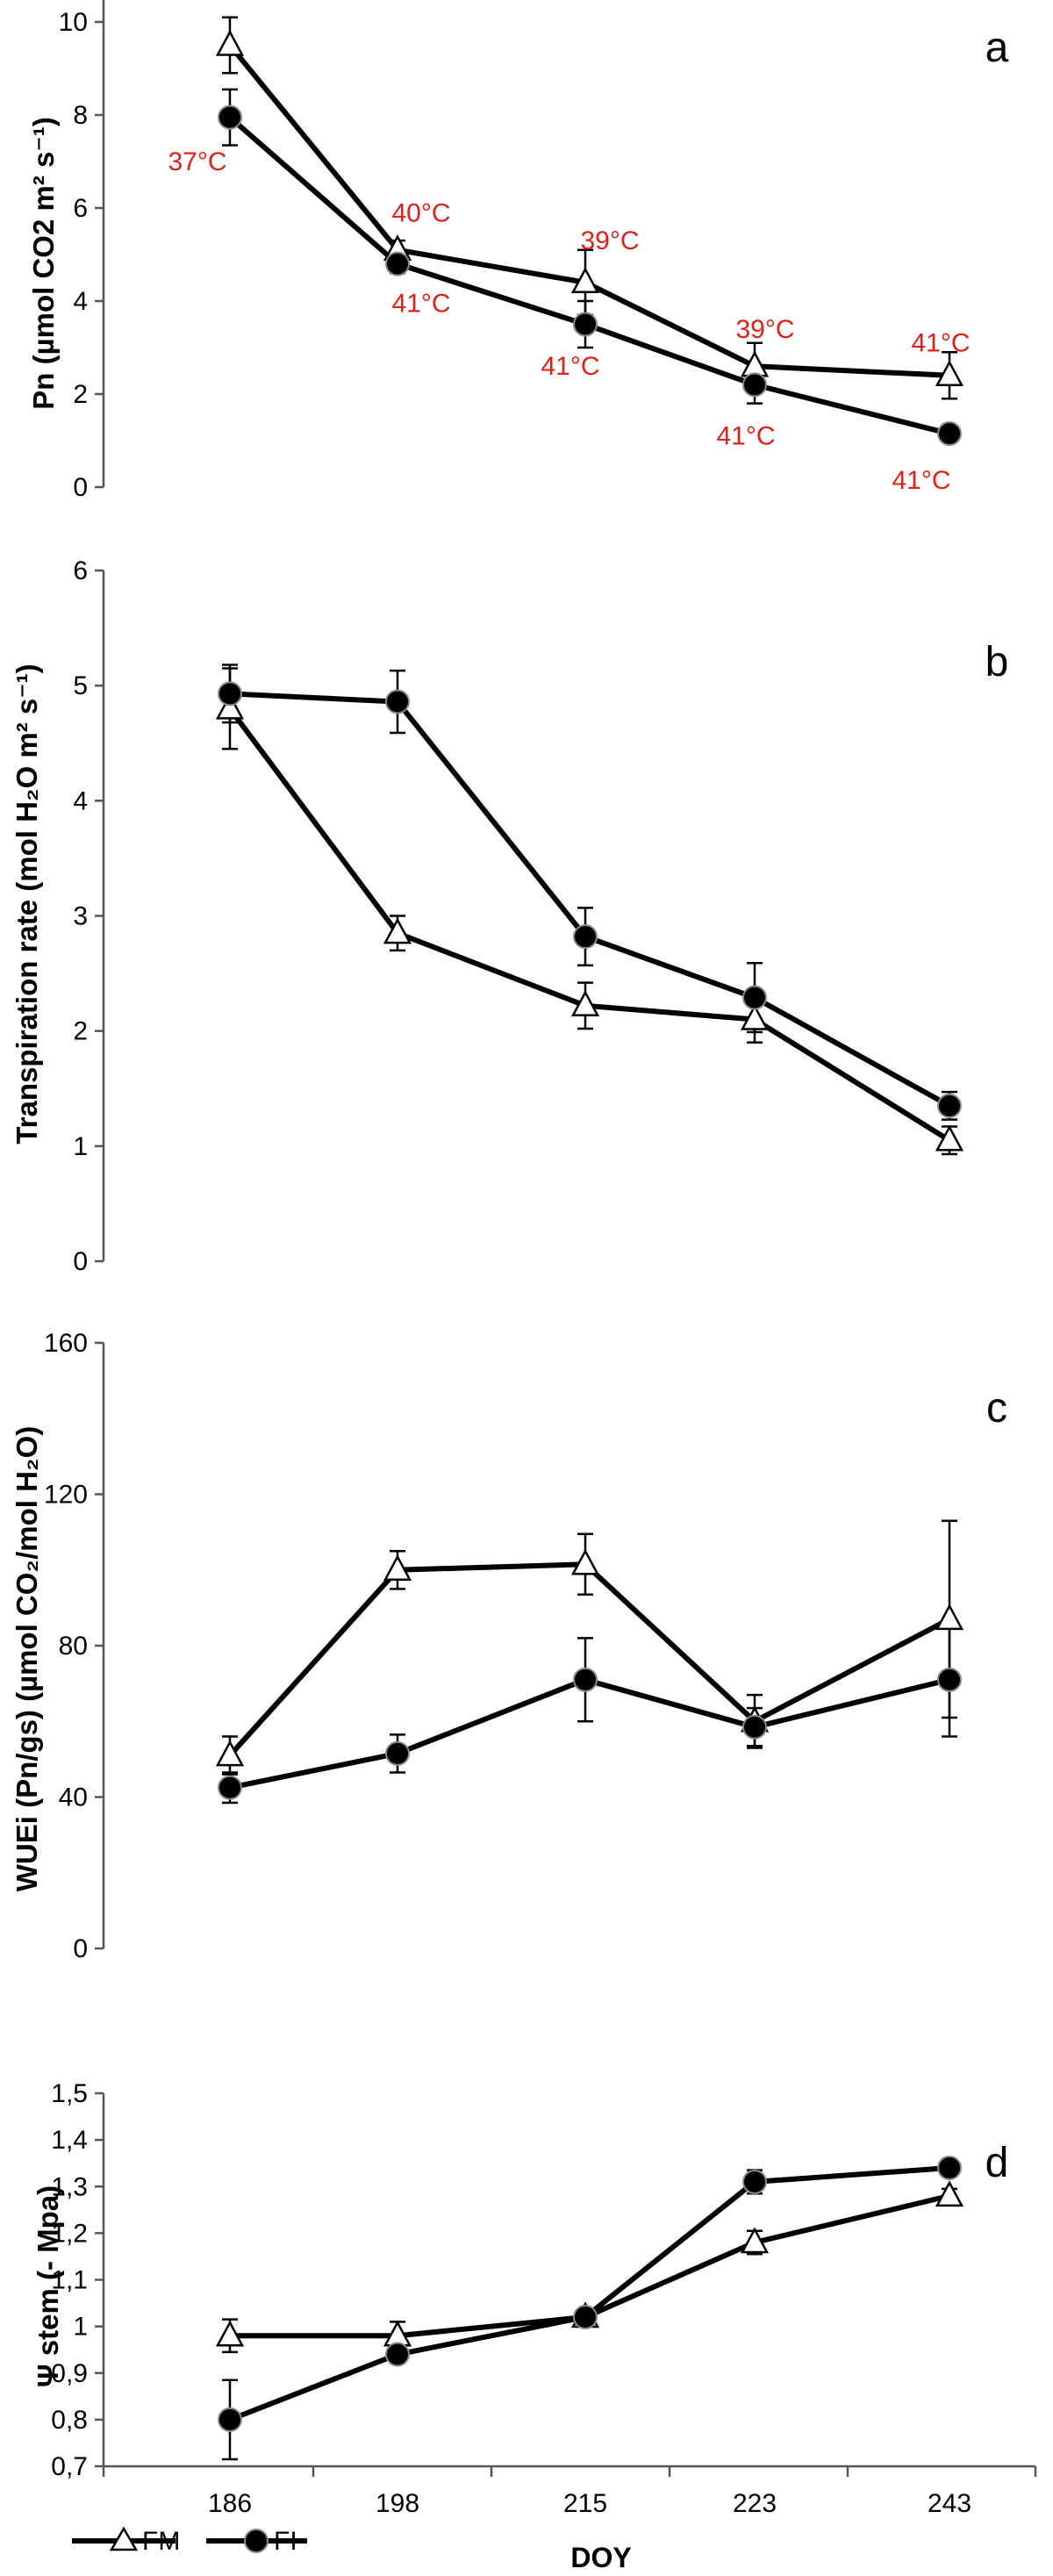  Describe the element at coordinates (80, 394) in the screenshot. I see `panel-a-y-tick-label: 2` at that location.